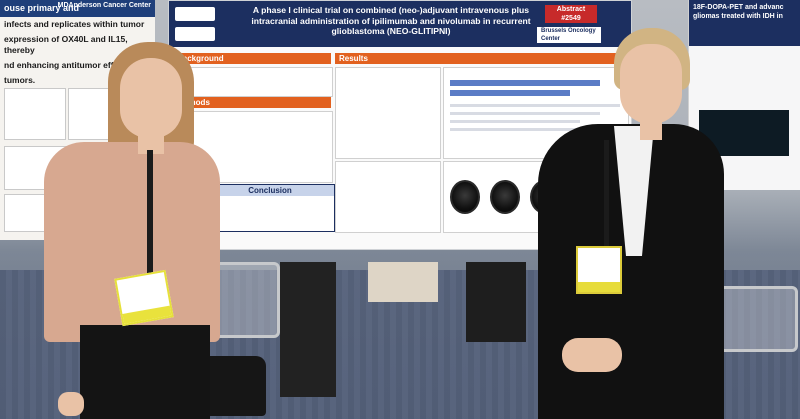  I want to click on conclusion-box: Conclusion, so click(270, 208).